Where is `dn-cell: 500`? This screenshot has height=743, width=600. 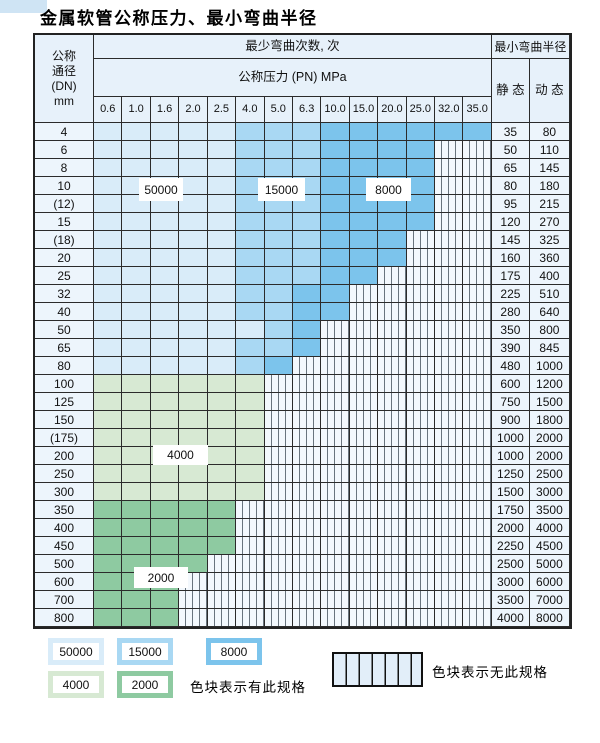
dn-cell: 500 is located at coordinates (64, 564).